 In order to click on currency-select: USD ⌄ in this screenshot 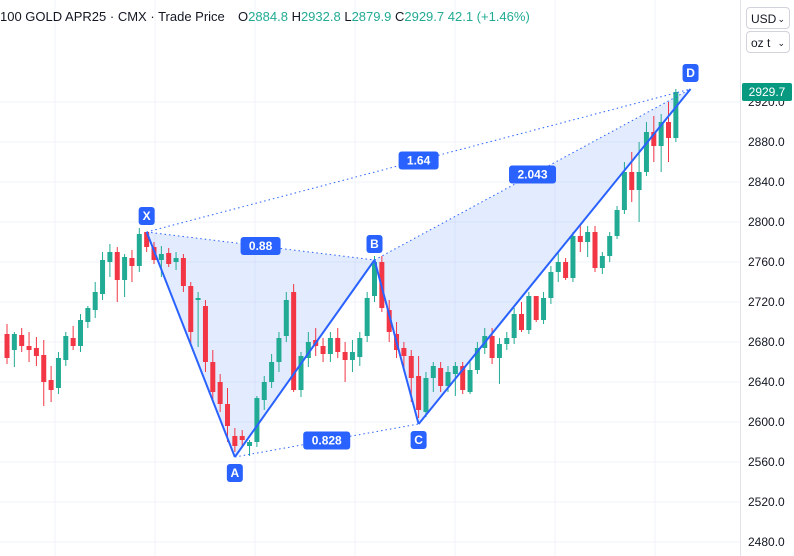, I will do `click(768, 18)`.